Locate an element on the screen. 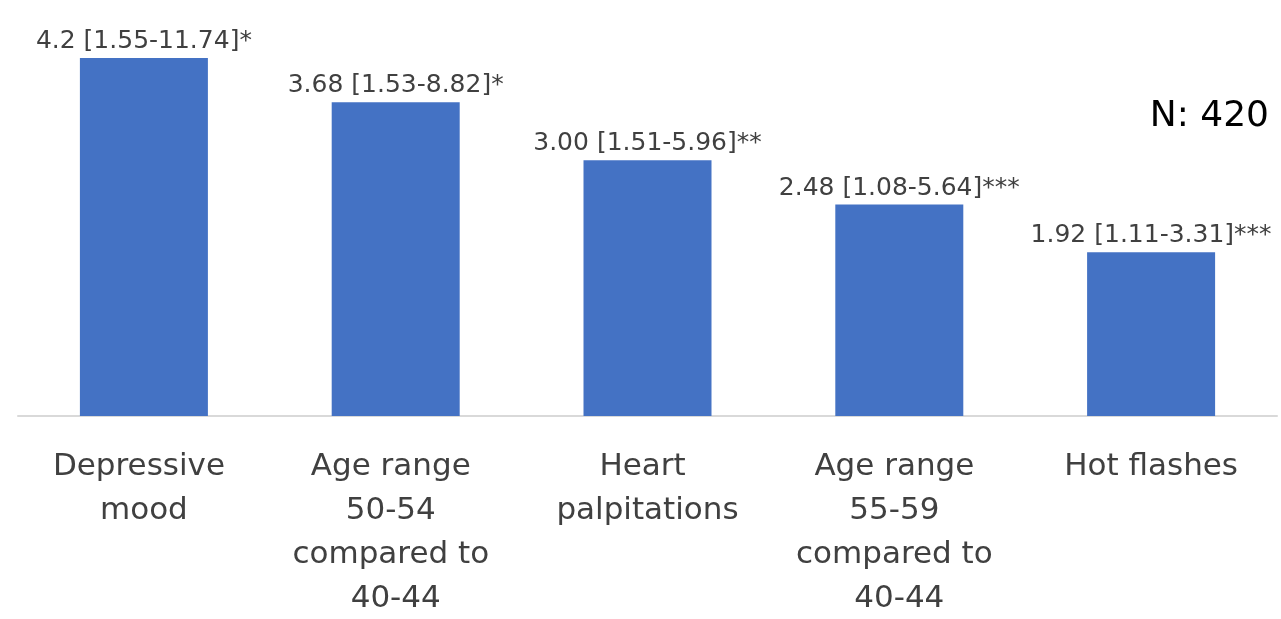 This screenshot has width=1281, height=619. x-tick-label: Age range 55-59 compared to 40-44 is located at coordinates (899, 530).